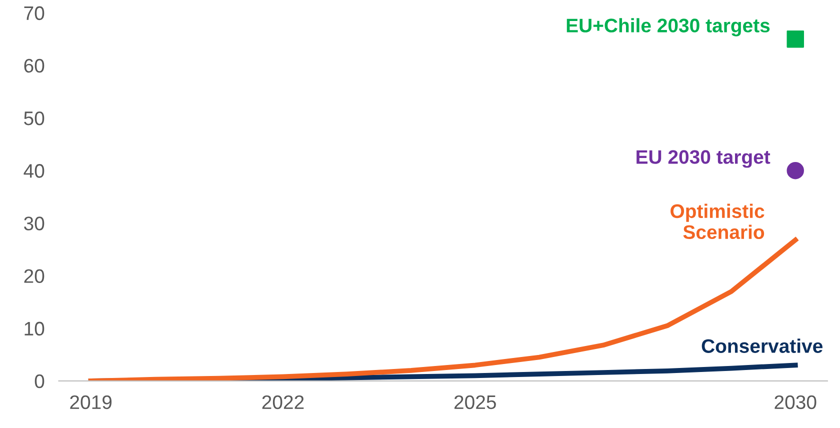 The width and height of the screenshot is (840, 428). I want to click on series-label: EU 2030 target, so click(703, 159).